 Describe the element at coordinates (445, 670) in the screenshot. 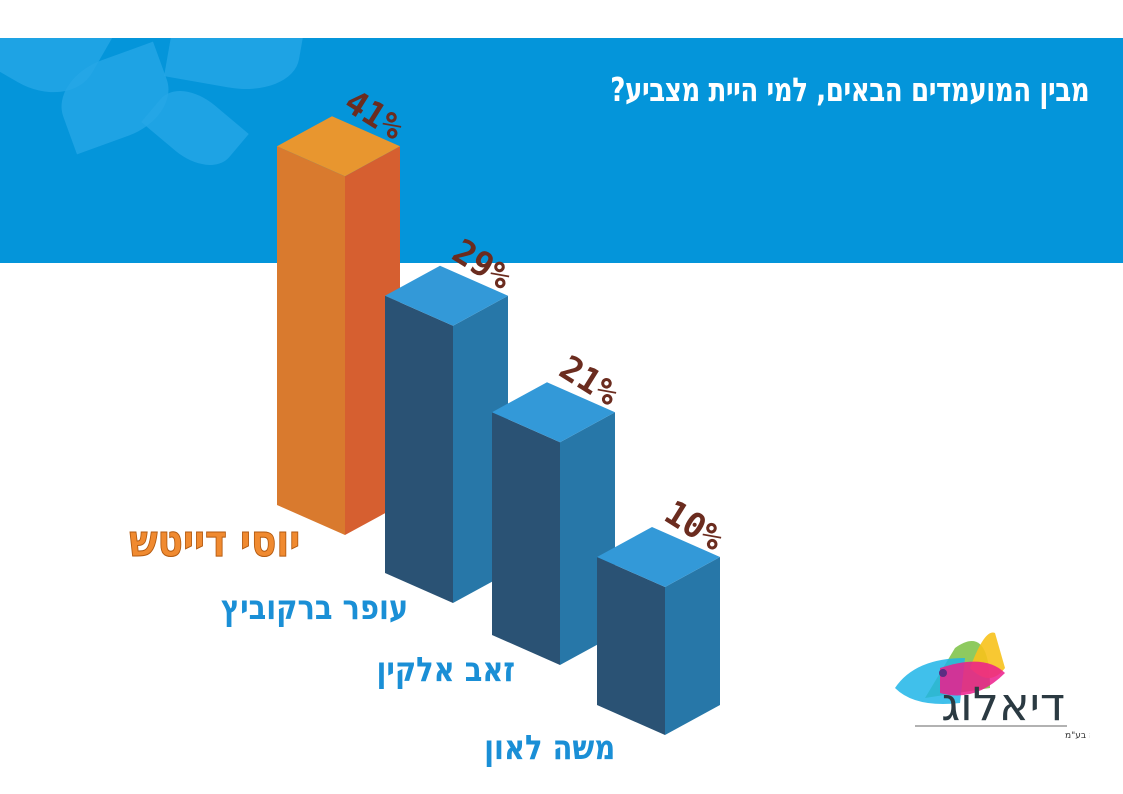

I see `category-label: זאב אלקין` at that location.